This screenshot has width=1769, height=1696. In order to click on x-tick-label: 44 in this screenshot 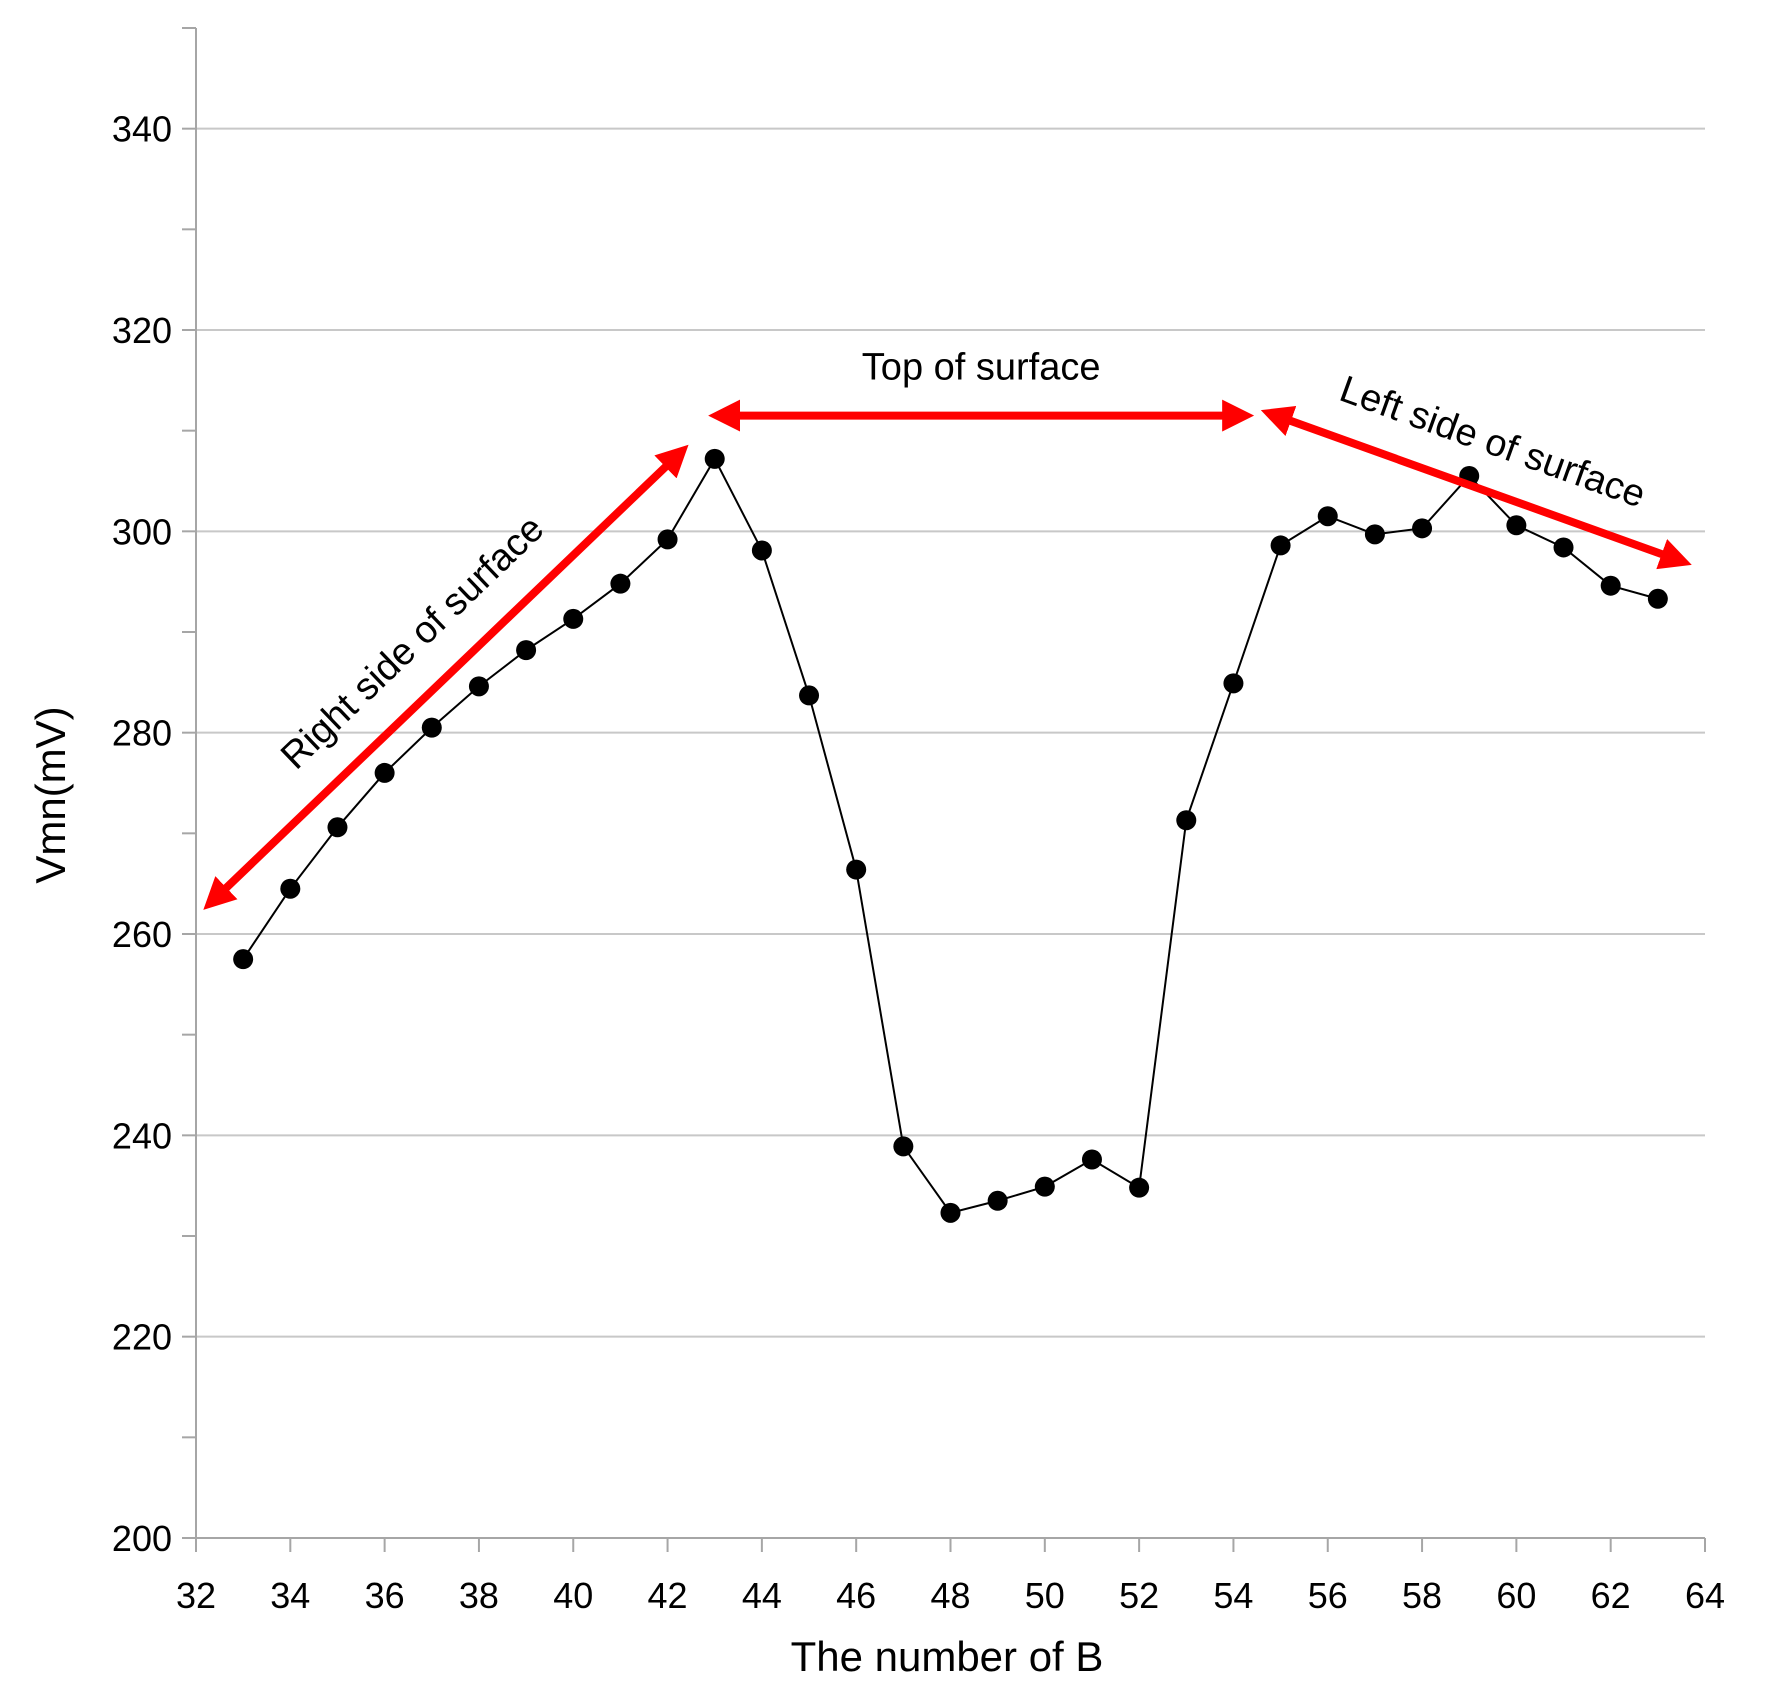, I will do `click(762, 1595)`.